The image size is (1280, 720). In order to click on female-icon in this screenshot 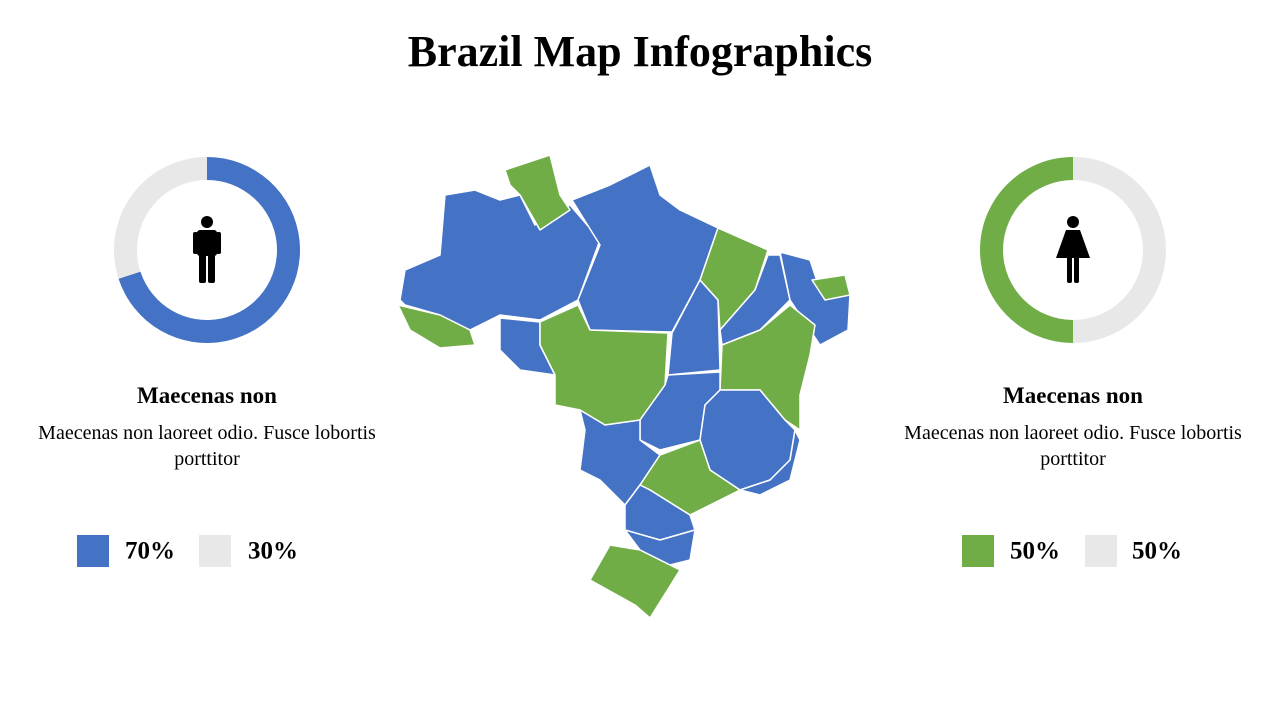, I will do `click(1073, 249)`.